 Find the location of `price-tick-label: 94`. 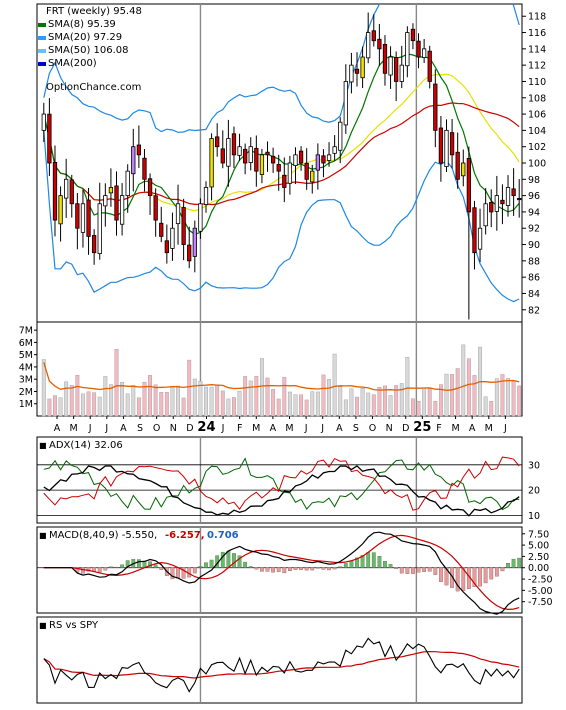

price-tick-label: 94 is located at coordinates (534, 212).